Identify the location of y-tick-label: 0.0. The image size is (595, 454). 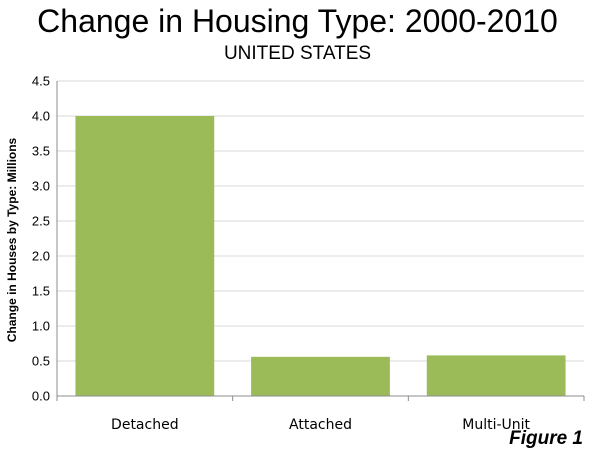
(41, 396).